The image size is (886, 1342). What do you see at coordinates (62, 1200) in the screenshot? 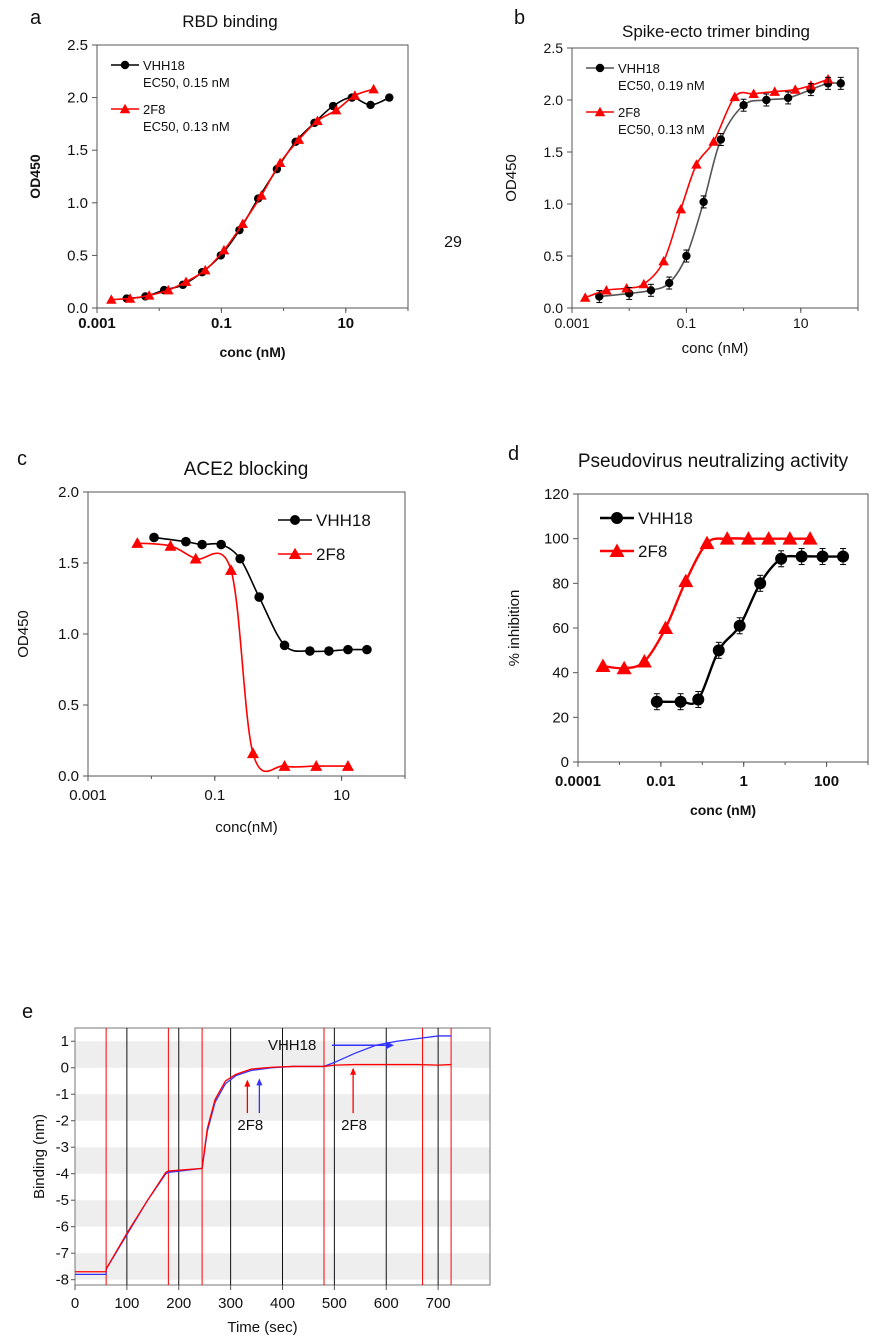
I see `y-tick-label: -5` at bounding box center [62, 1200].